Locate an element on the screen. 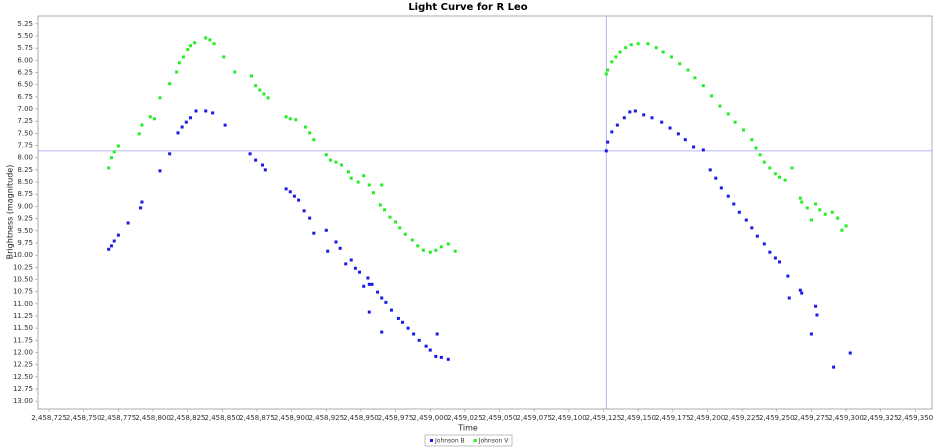  x-tick-label: 2,458,750 is located at coordinates (84, 418).